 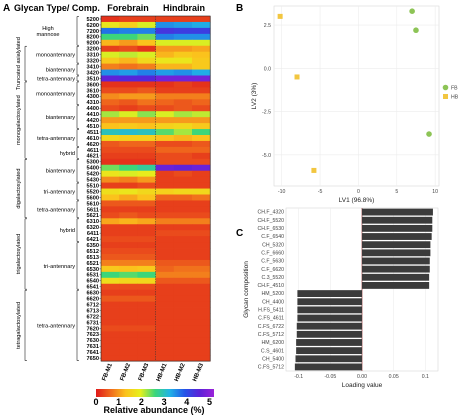 I want to click on category-label: digalactosylated, so click(x=19, y=188).